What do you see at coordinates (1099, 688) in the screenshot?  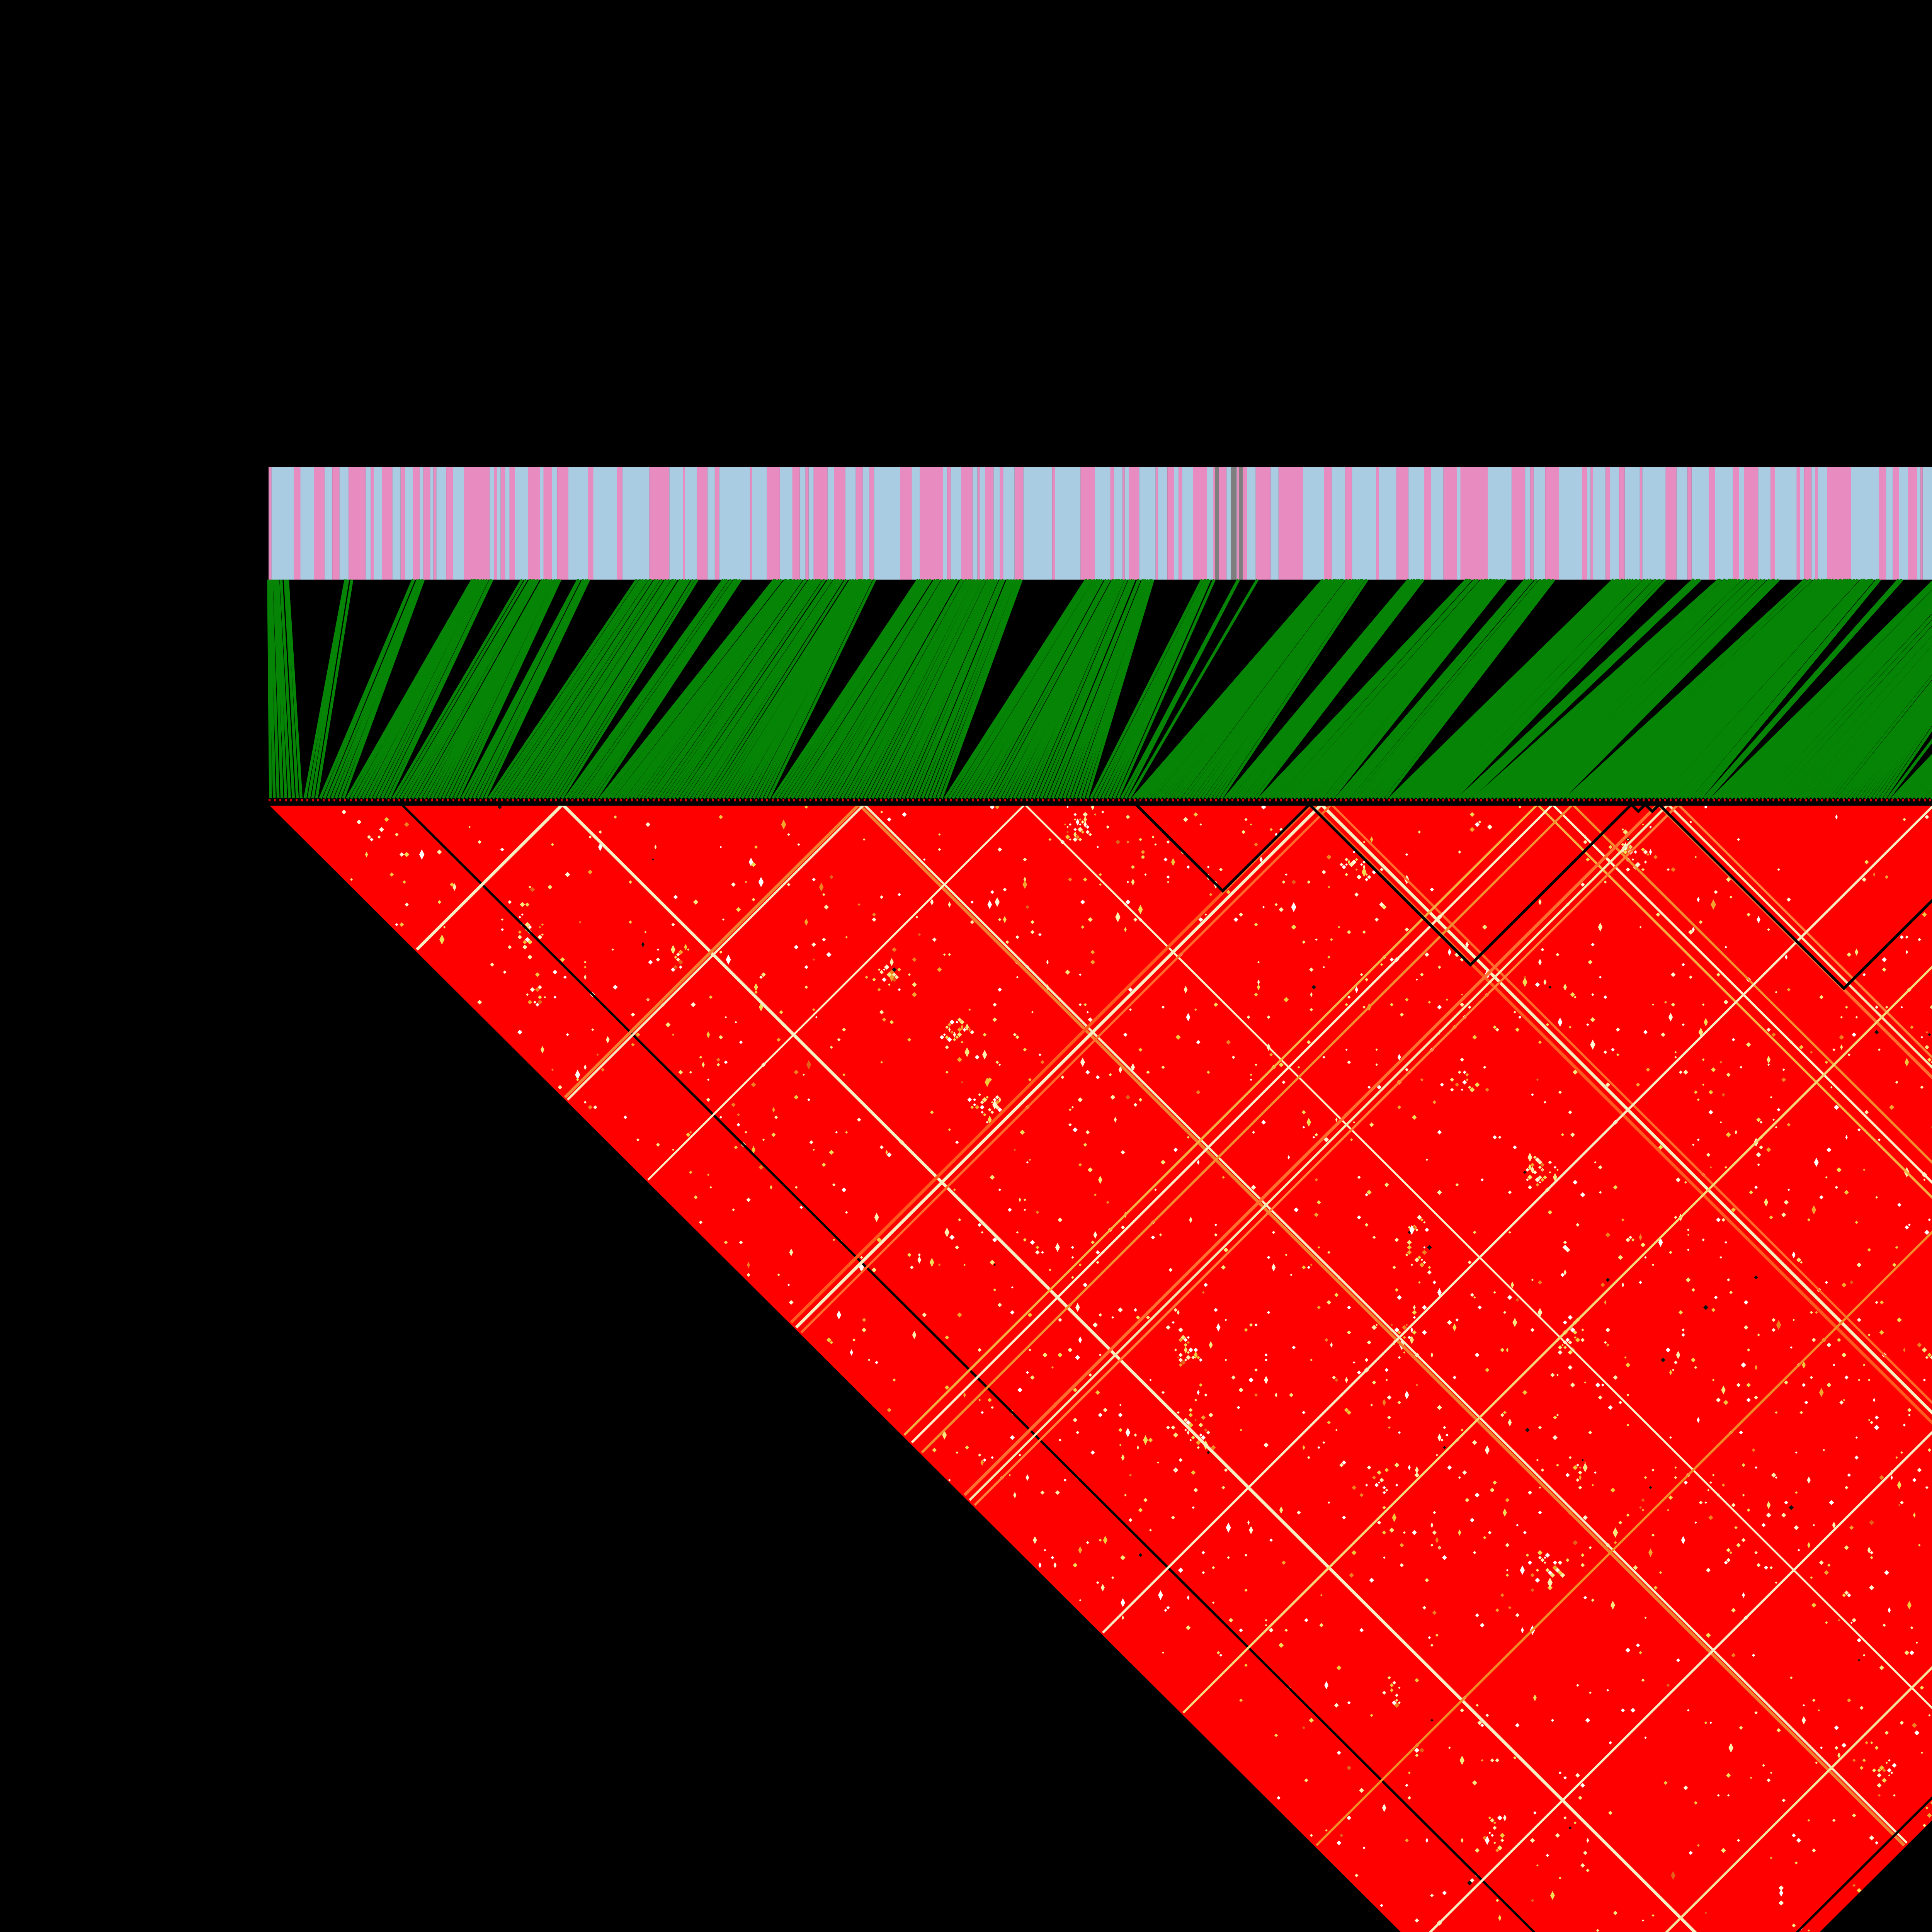 I see `snp-position-fan` at bounding box center [1099, 688].